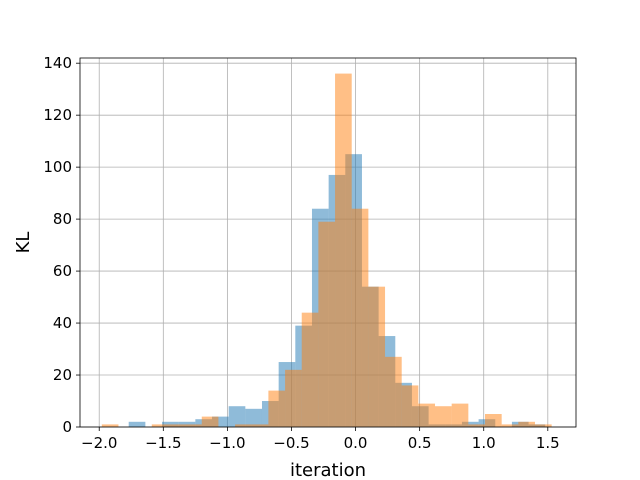 This screenshot has width=640, height=480. What do you see at coordinates (356, 443) in the screenshot?
I see `x-tick-label: 0.0` at bounding box center [356, 443].